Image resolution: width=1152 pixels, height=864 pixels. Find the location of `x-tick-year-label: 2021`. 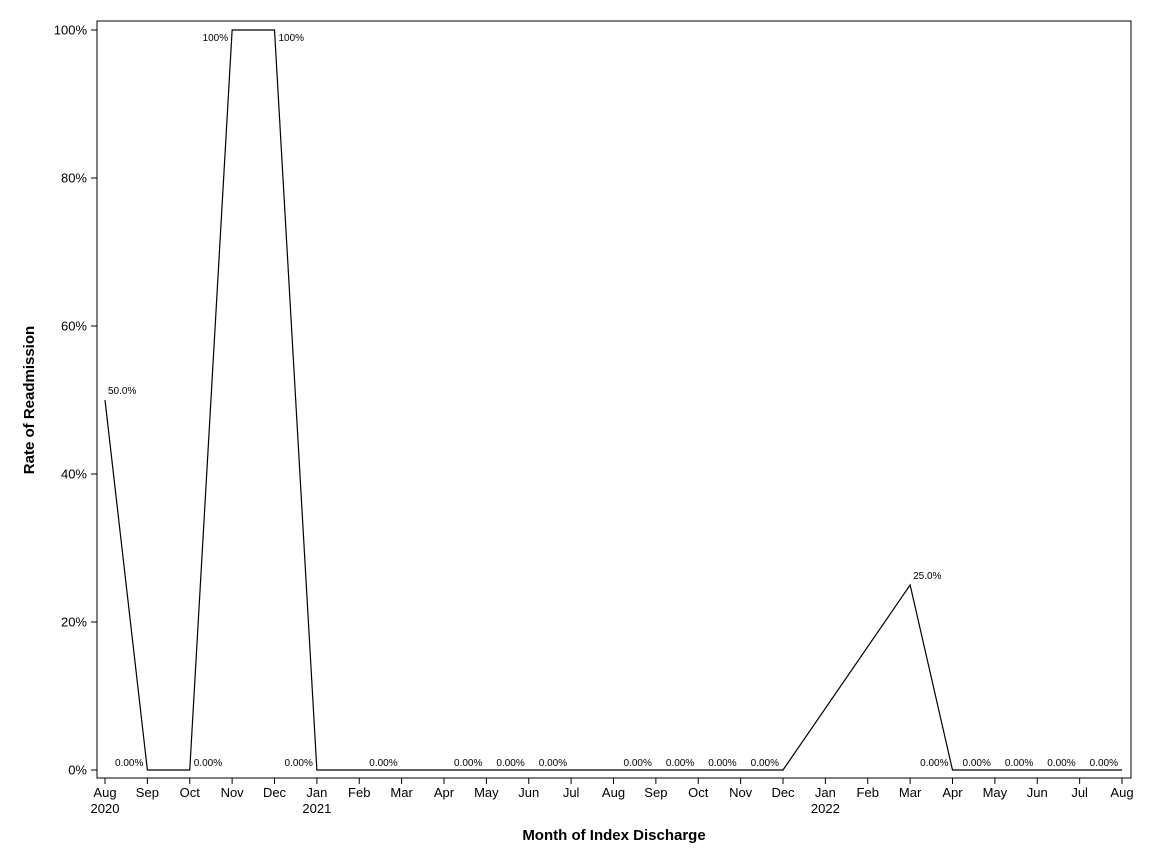

x-tick-year-label: 2021 is located at coordinates (316, 808).